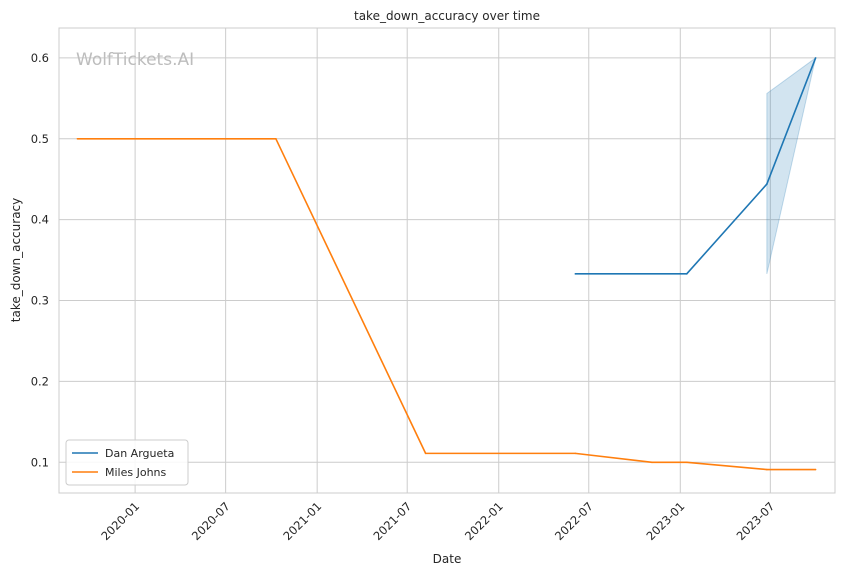  Describe the element at coordinates (16, 260) in the screenshot. I see `y-axis-title: take_down_accuracy` at that location.